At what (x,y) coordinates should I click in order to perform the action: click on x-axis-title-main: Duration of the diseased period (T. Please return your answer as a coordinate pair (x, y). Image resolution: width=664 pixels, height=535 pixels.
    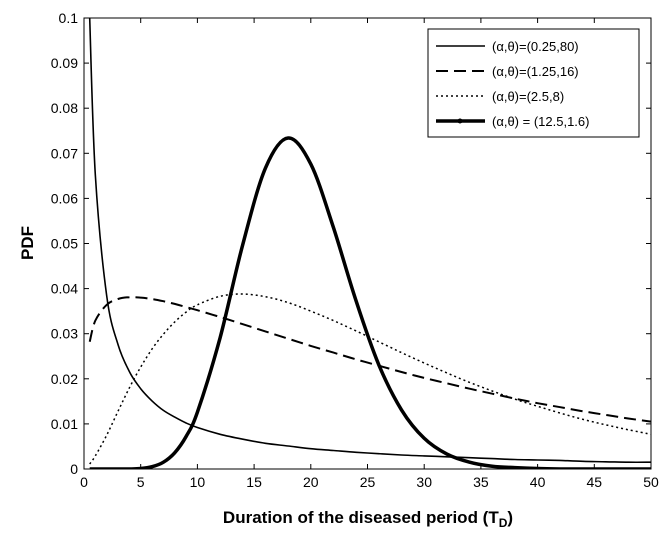
    Looking at the image, I should click on (361, 517).